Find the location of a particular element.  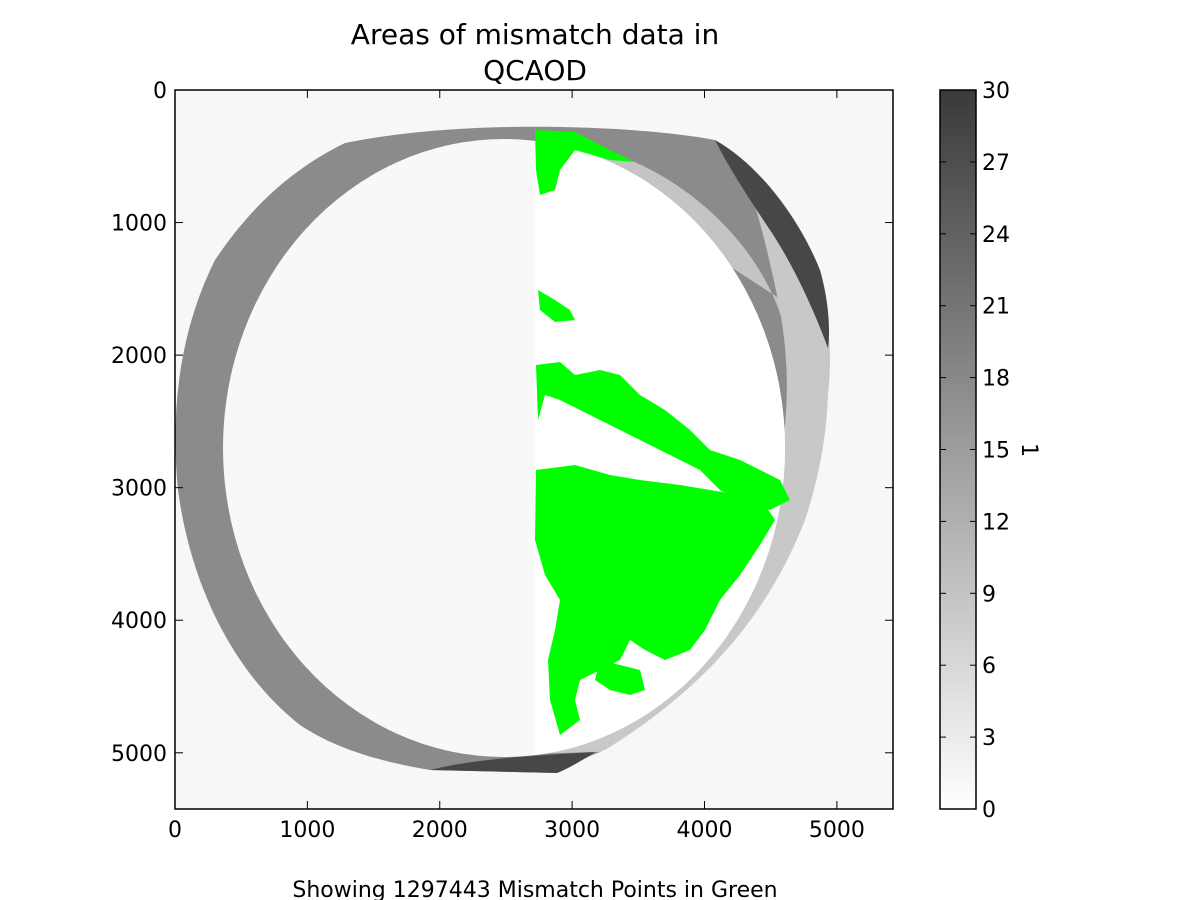

colorbar-tick-label: 6 is located at coordinates (989, 666).